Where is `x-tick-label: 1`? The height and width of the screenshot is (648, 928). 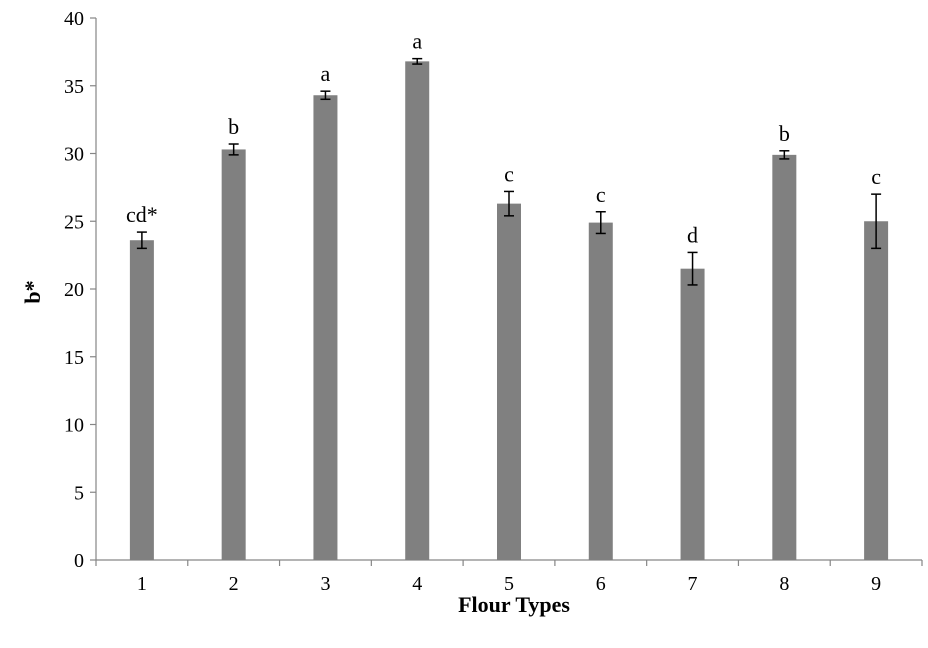
x-tick-label: 1 is located at coordinates (142, 584).